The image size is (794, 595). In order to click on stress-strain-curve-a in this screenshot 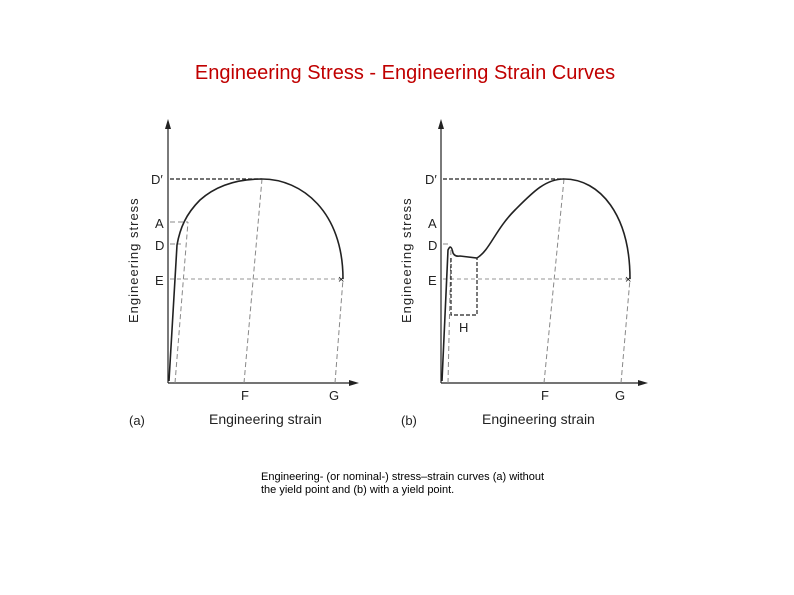, I will do `click(256, 280)`.